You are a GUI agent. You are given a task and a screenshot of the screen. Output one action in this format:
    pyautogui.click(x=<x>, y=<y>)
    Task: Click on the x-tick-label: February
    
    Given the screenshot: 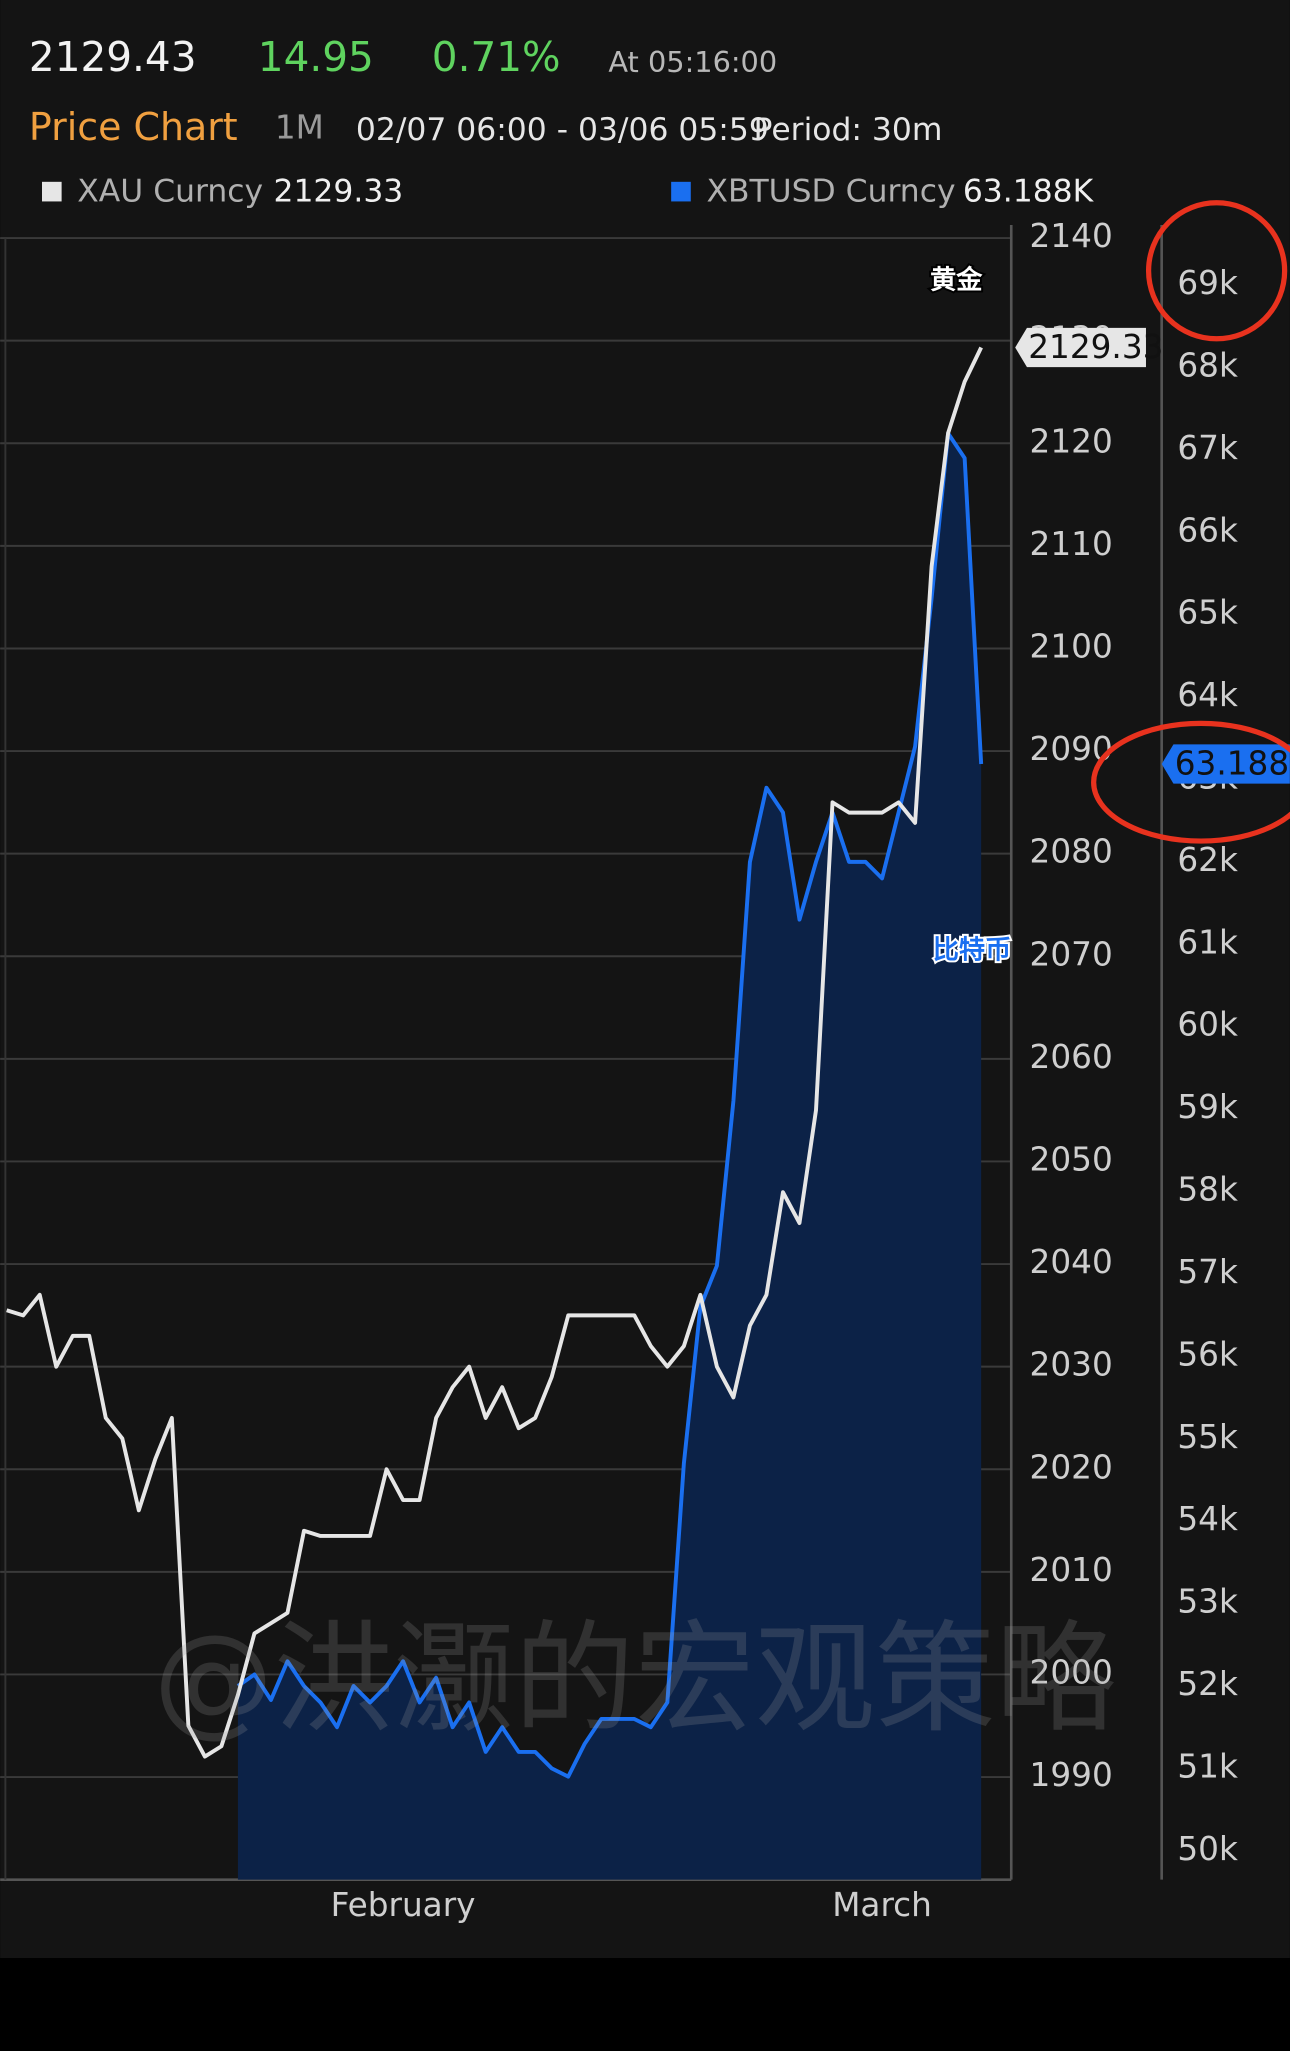 What is the action you would take?
    pyautogui.click(x=403, y=1905)
    